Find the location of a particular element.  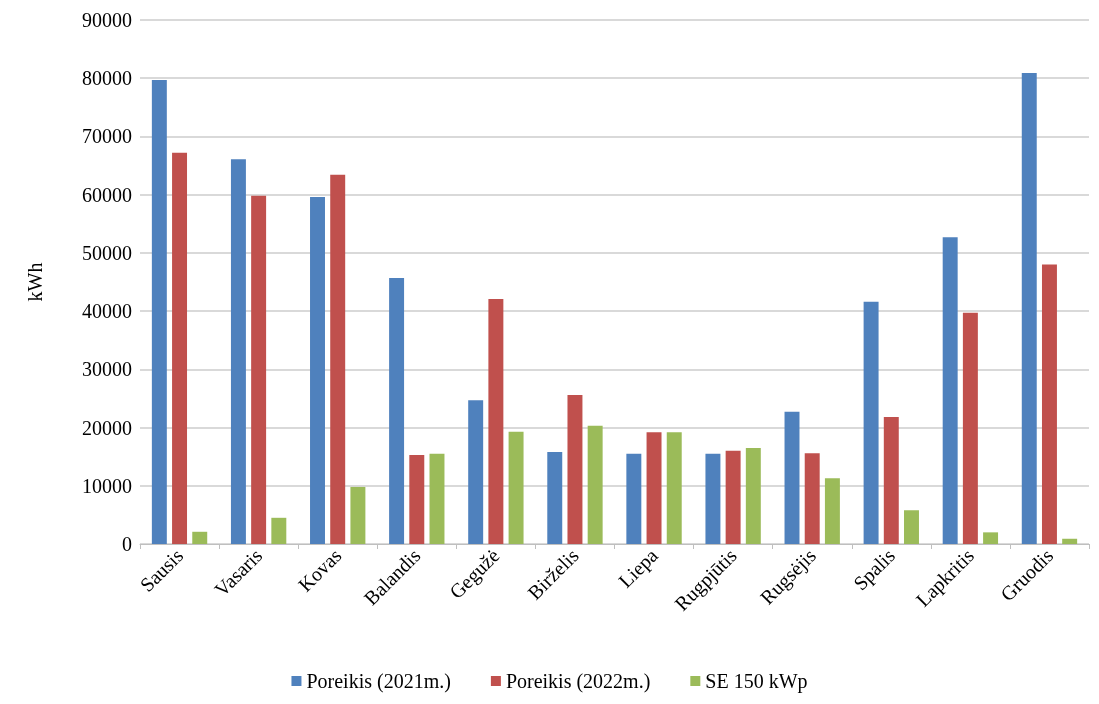

y-tick-label: 60000 is located at coordinates (107, 194).